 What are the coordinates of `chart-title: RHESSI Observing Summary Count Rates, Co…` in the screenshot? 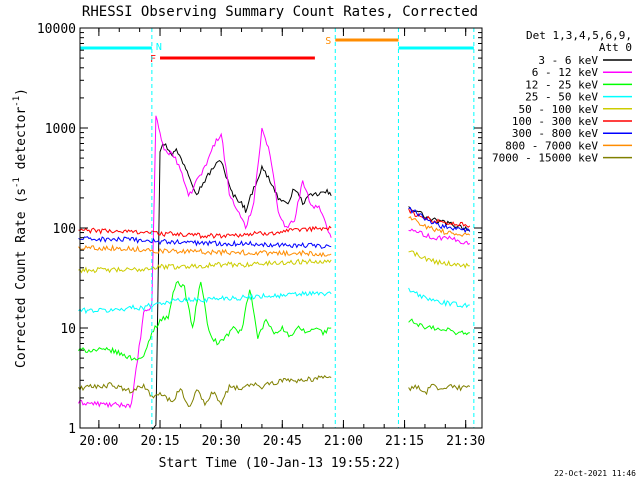 It's located at (280, 12).